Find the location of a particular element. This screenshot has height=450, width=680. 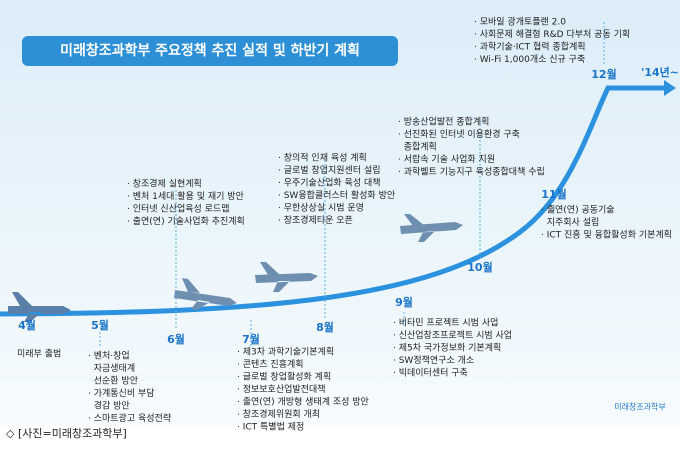

plan-item: · 출연(연) 기술사업화 추진계획 is located at coordinates (186, 221).